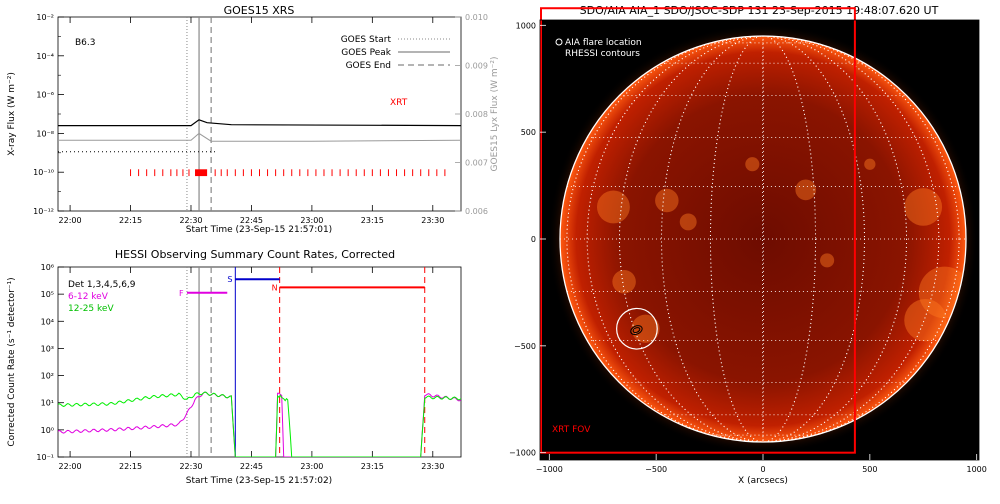  Describe the element at coordinates (251, 466) in the screenshot. I see `hessi-x-tick-label: 22:45` at that location.